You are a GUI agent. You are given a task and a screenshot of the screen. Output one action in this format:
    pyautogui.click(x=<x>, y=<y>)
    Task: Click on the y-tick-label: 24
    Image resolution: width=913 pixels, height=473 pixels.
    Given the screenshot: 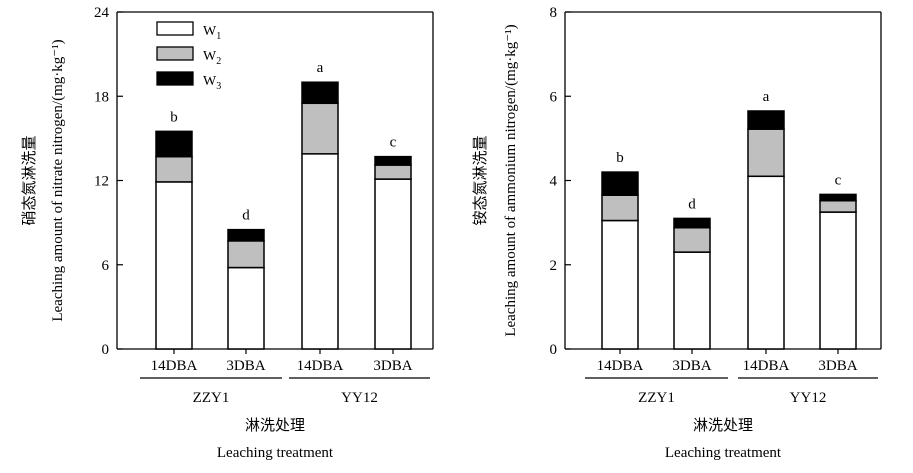 What is the action you would take?
    pyautogui.click(x=102, y=13)
    